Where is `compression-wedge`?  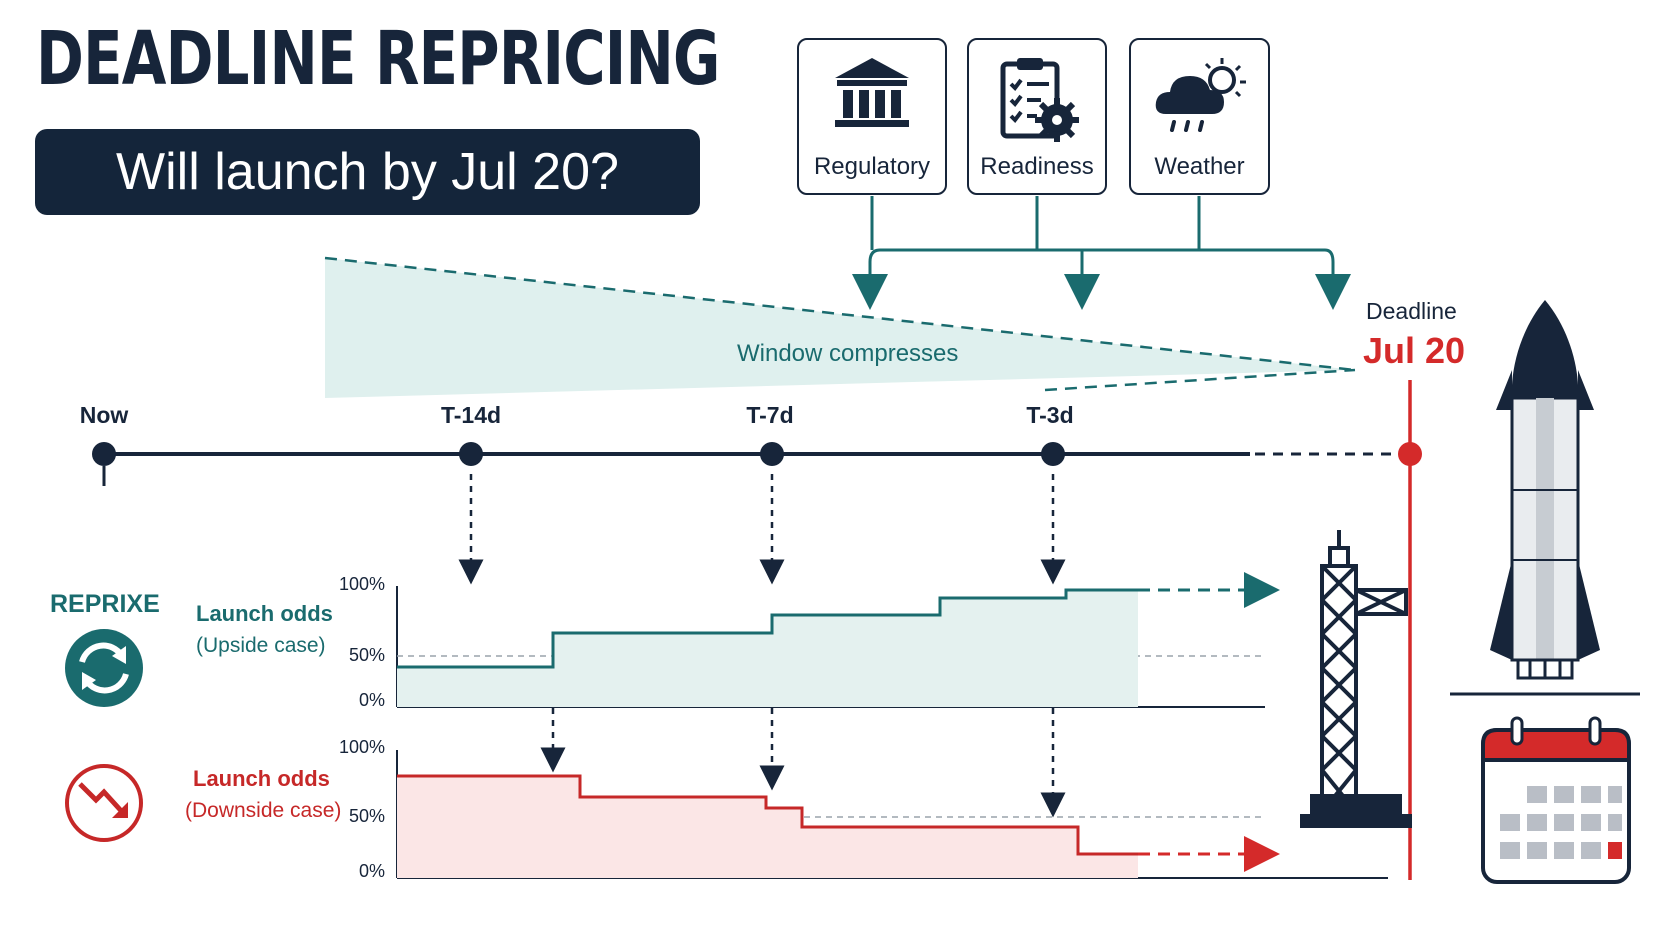 compression-wedge is located at coordinates (840, 328).